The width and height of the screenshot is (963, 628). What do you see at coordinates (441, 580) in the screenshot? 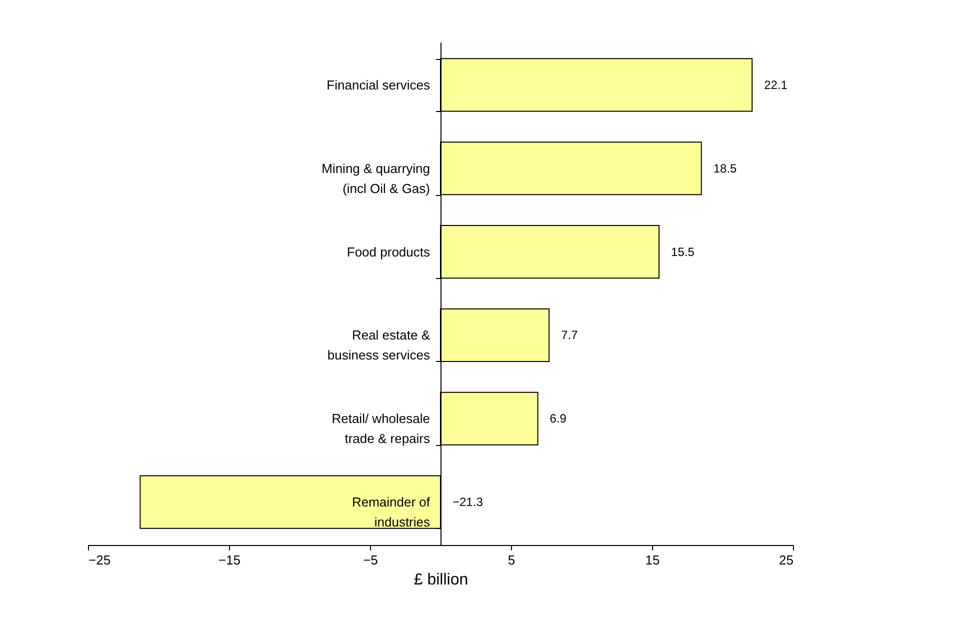
I see `x-axis-title: £ billion` at bounding box center [441, 580].